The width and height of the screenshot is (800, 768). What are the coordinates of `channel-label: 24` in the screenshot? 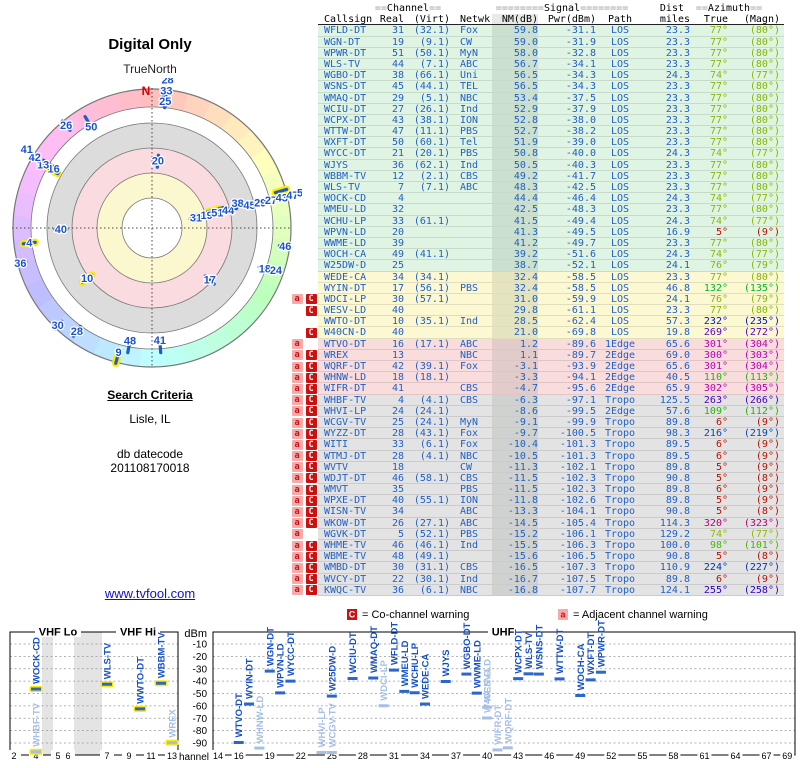 It's located at (276, 271).